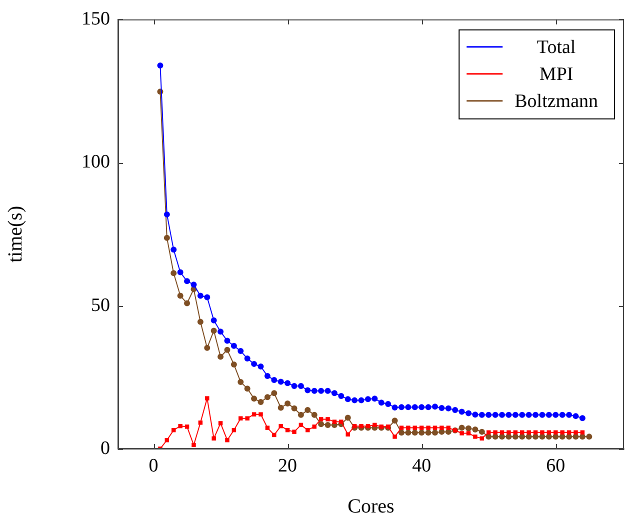 Image resolution: width=628 pixels, height=523 pixels. What do you see at coordinates (288, 465) in the screenshot?
I see `x-tick-label: 20` at bounding box center [288, 465].